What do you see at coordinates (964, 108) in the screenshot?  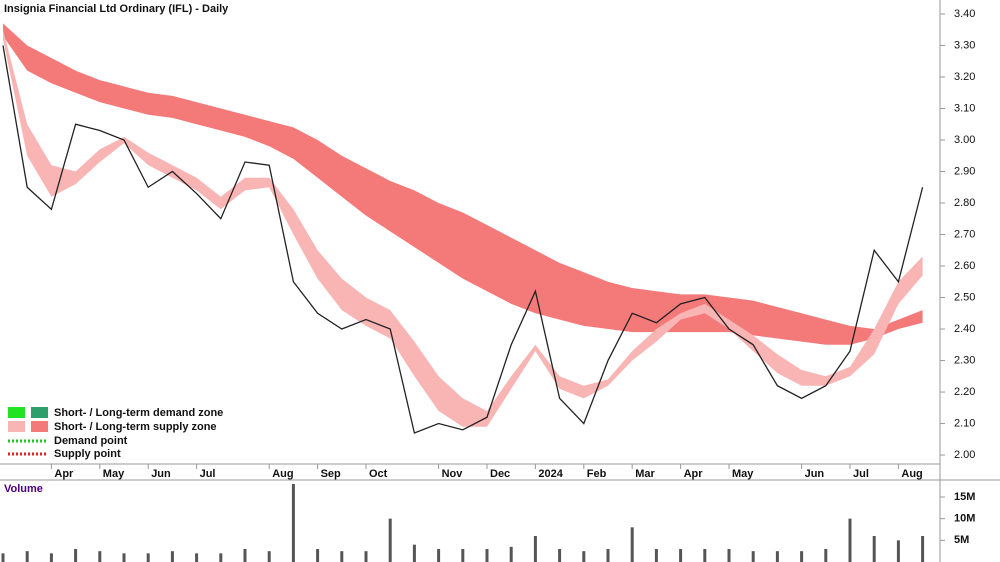 I see `y-tick-label: 3.10` at bounding box center [964, 108].